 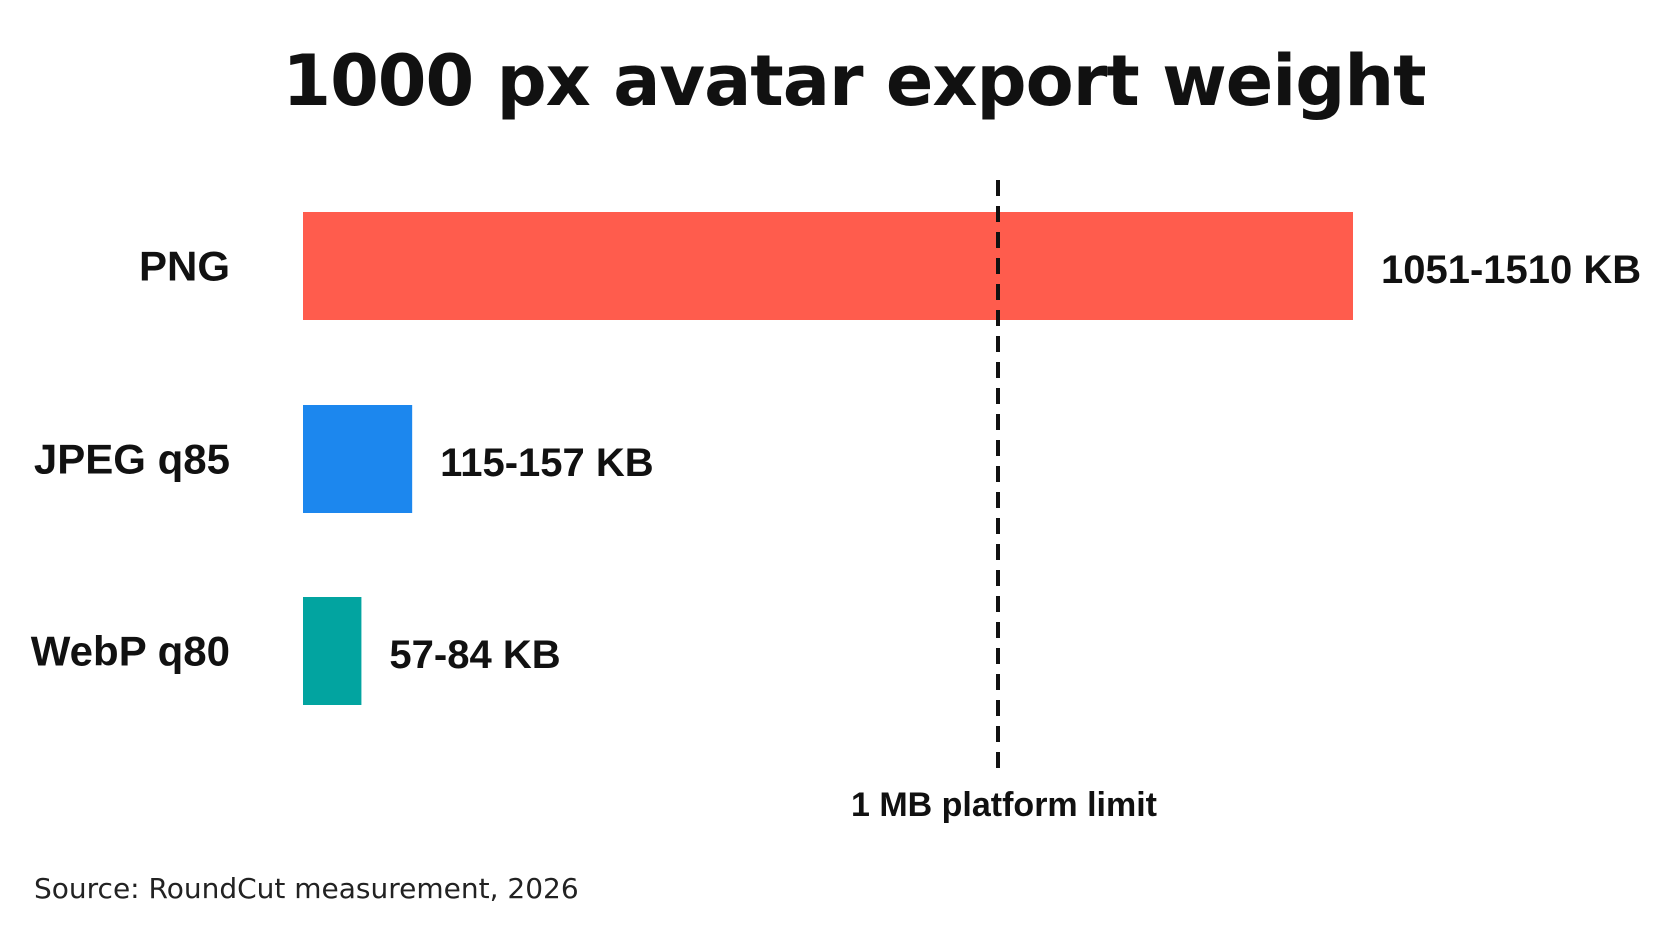 What do you see at coordinates (546, 463) in the screenshot?
I see `value-label: 115-157 KB` at bounding box center [546, 463].